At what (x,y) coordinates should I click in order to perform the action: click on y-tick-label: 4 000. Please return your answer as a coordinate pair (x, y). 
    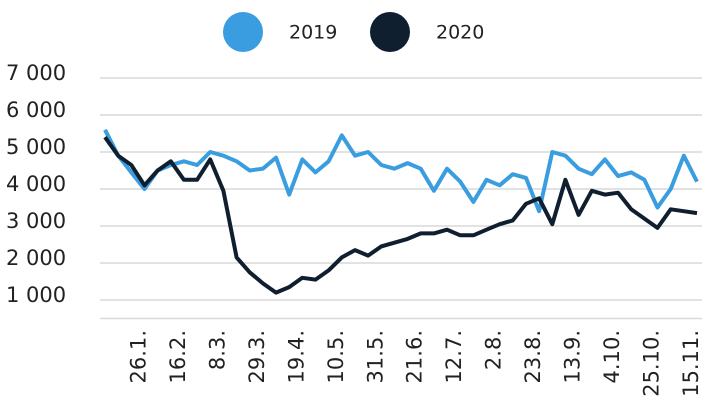
    Looking at the image, I should click on (36, 184).